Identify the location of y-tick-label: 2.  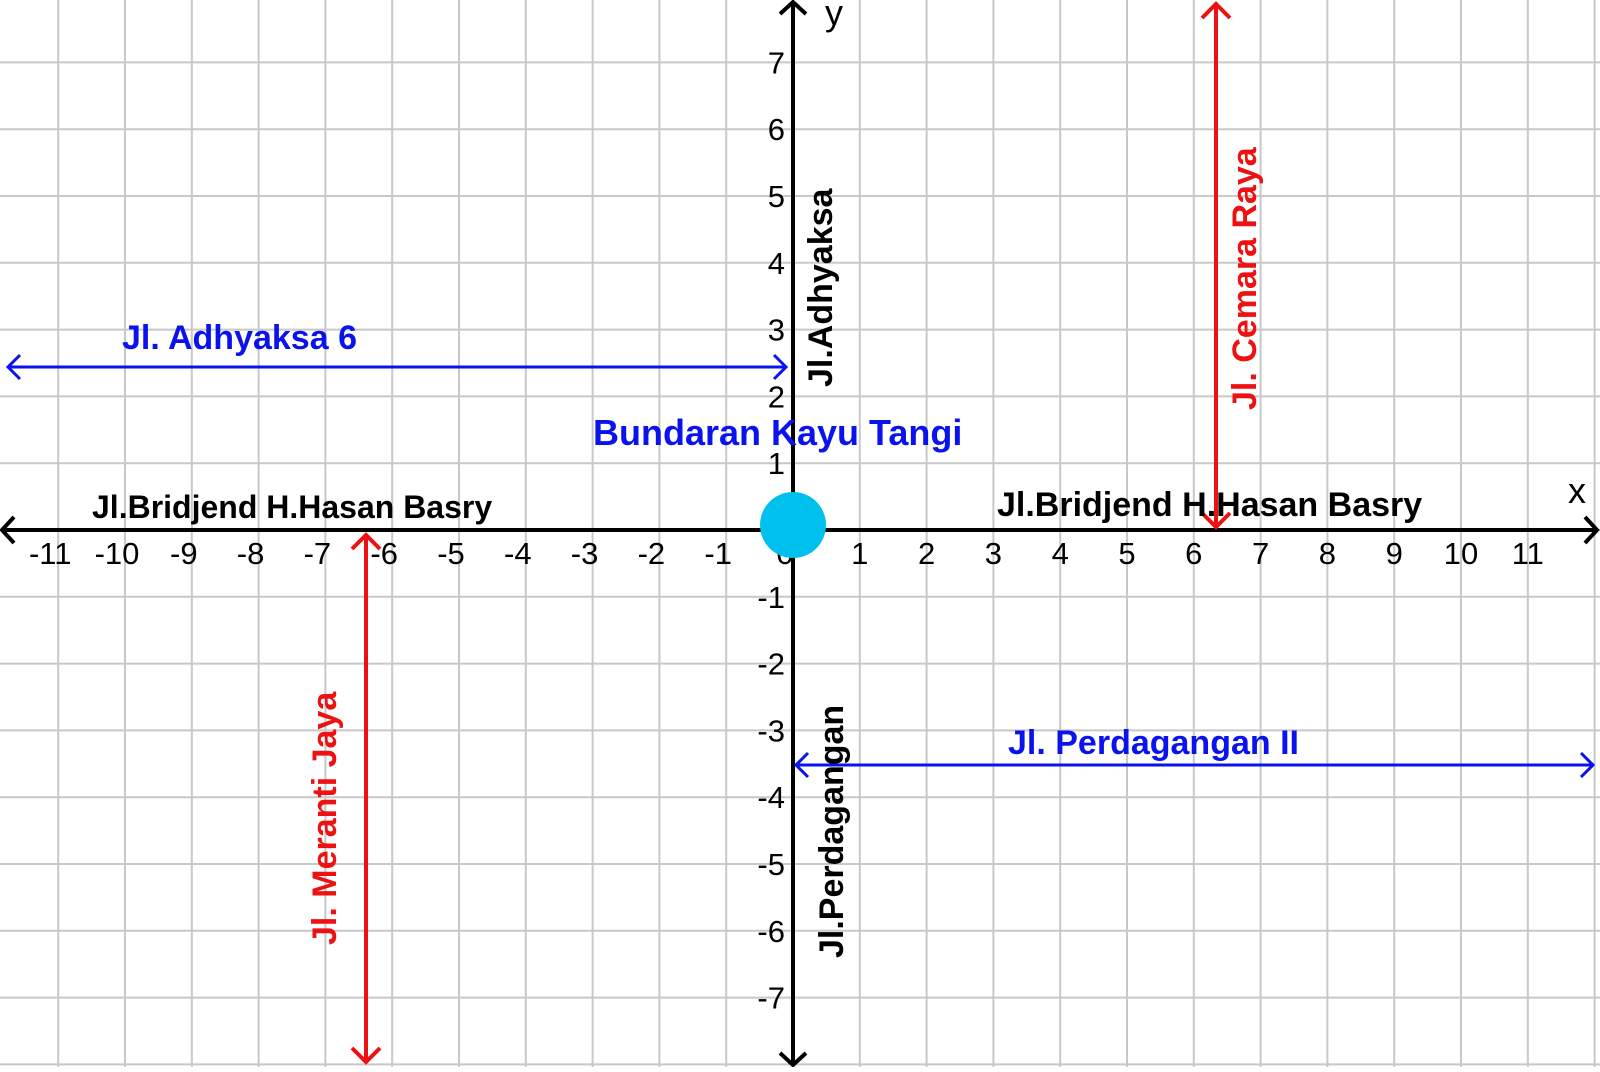
(776, 396).